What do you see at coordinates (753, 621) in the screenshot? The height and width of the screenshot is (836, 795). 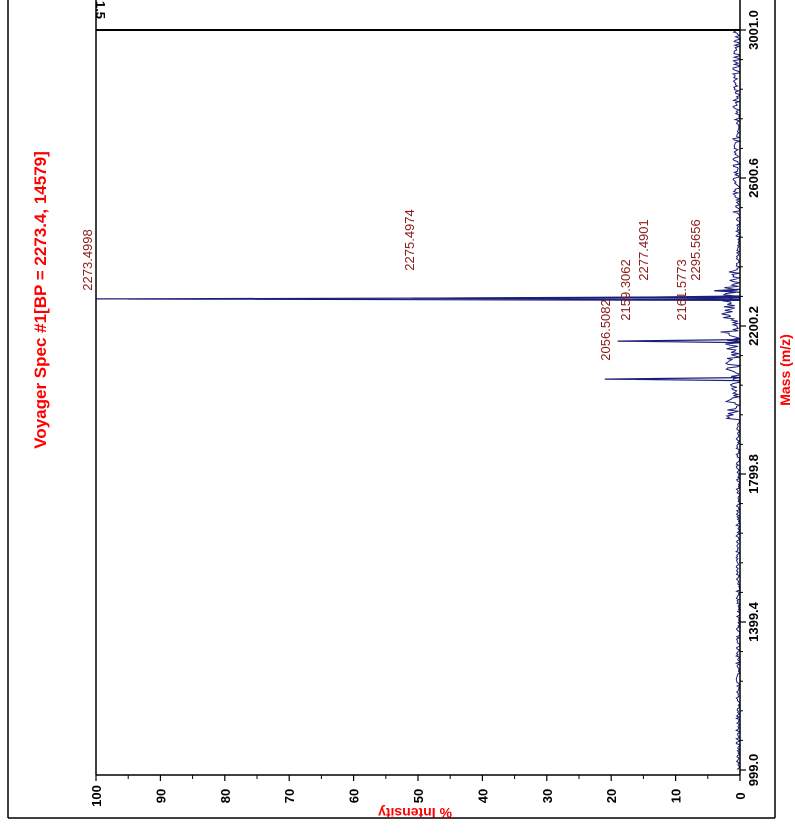 I see `mass-tick-label: 1399.4` at bounding box center [753, 621].